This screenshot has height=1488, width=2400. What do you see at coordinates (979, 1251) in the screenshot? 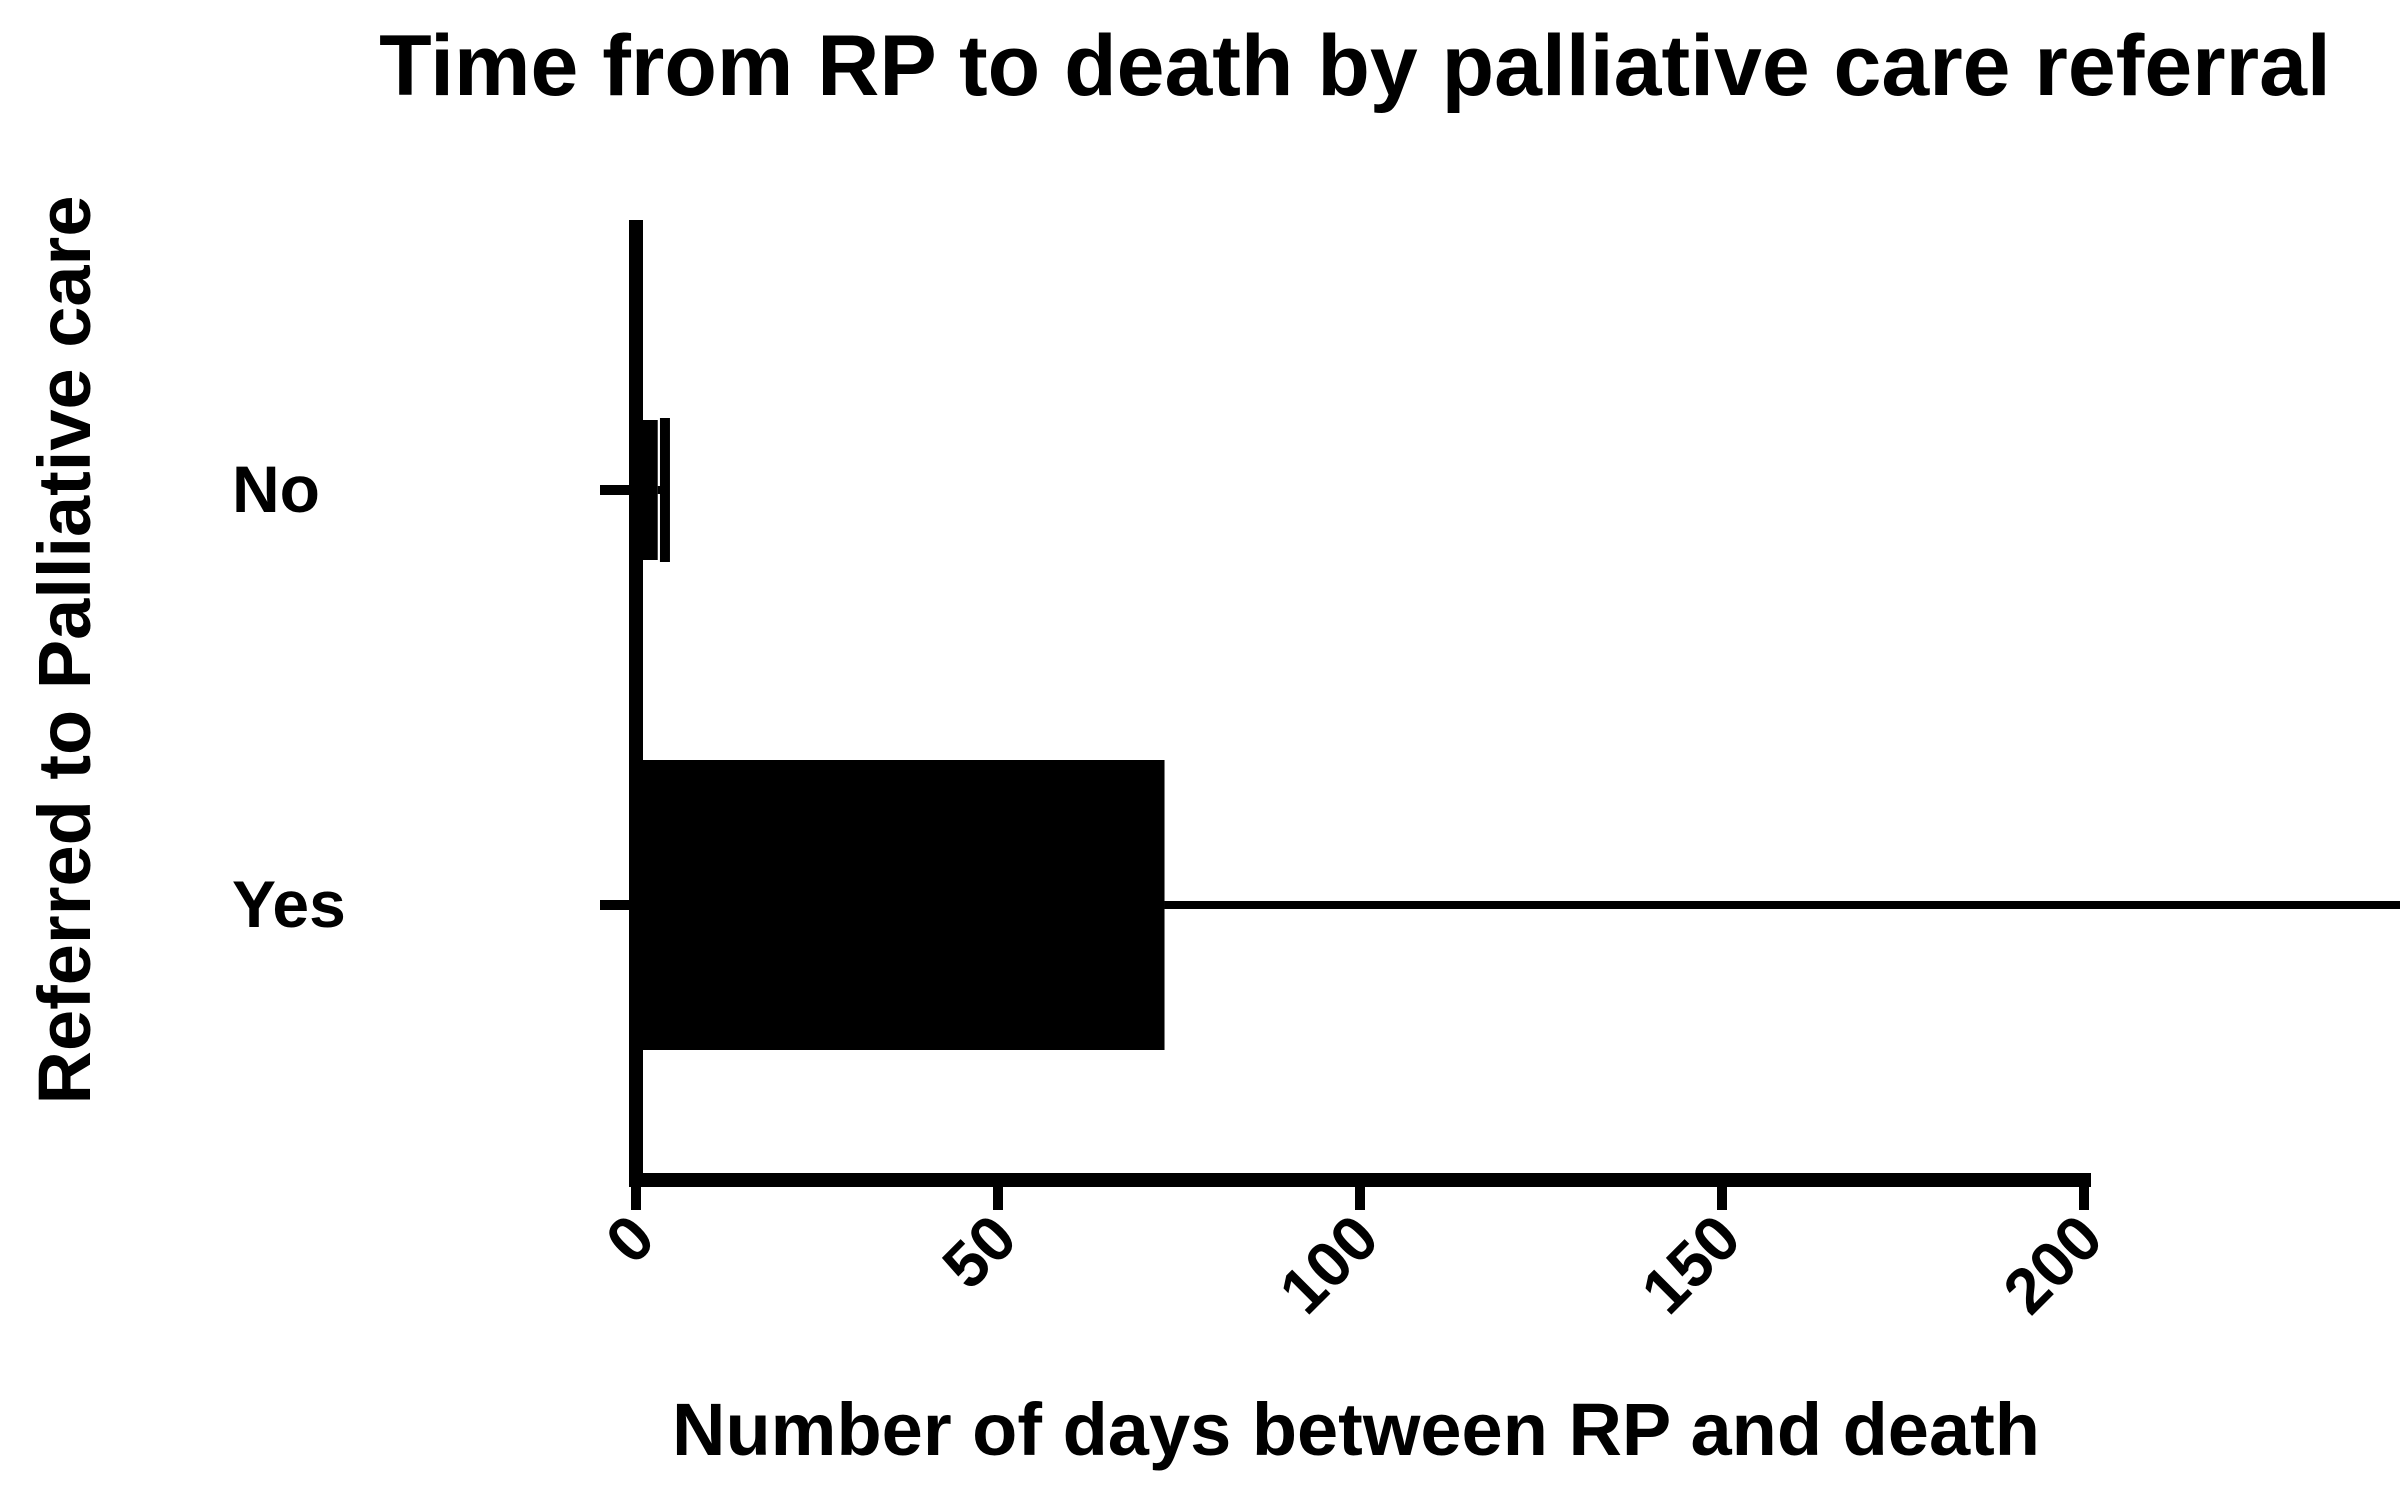
I see `x-tick-label: 50` at bounding box center [979, 1251].